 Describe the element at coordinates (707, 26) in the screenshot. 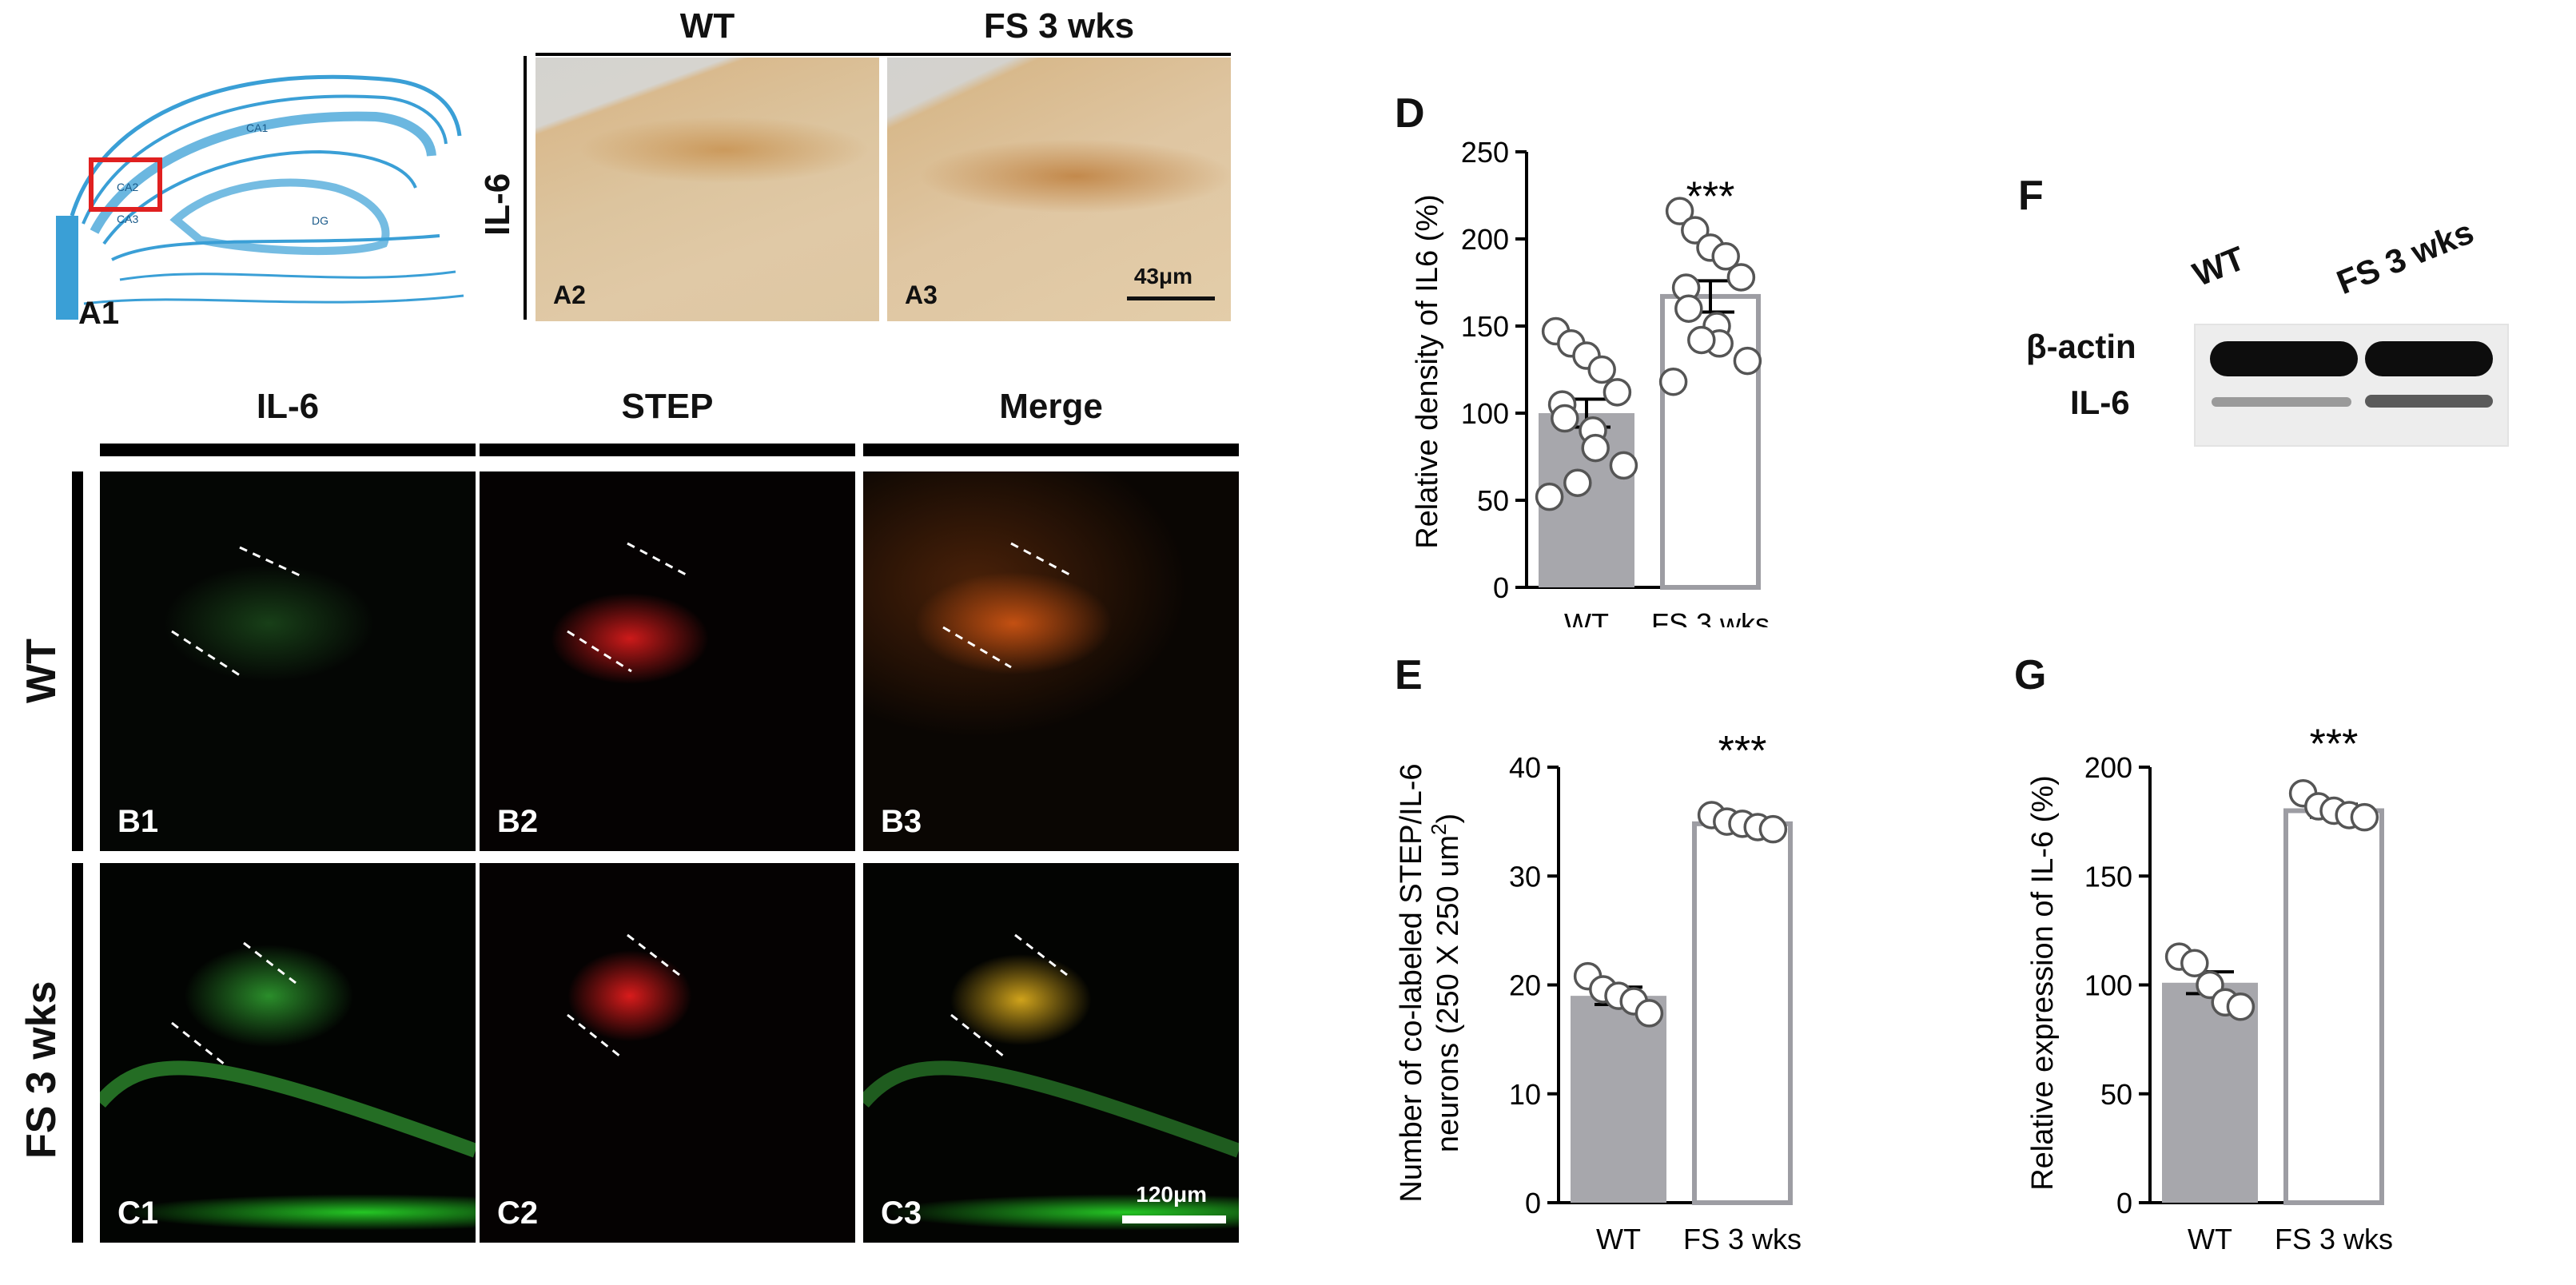

I see `panel-a-col-wt: WT` at that location.